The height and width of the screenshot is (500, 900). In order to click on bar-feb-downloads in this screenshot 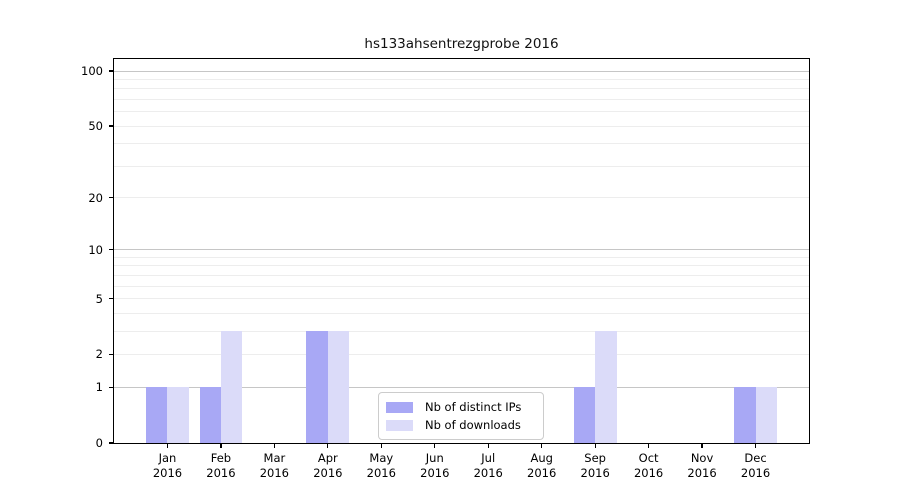, I will do `click(231, 387)`.